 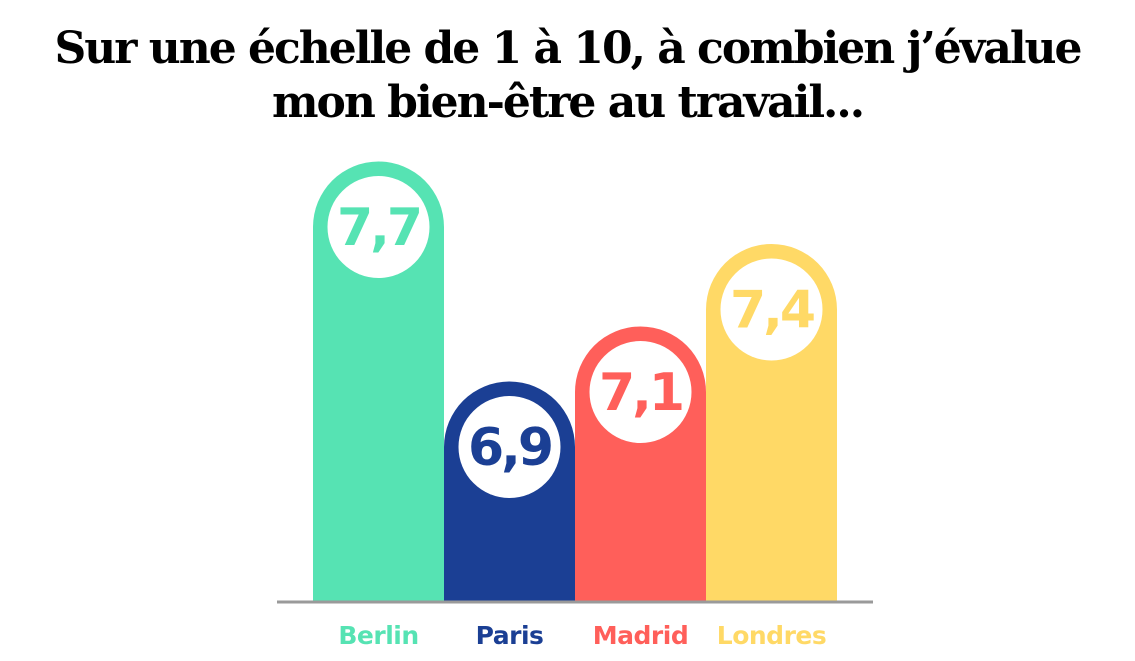 I want to click on category-label-berlin: Berlin, so click(x=378, y=635).